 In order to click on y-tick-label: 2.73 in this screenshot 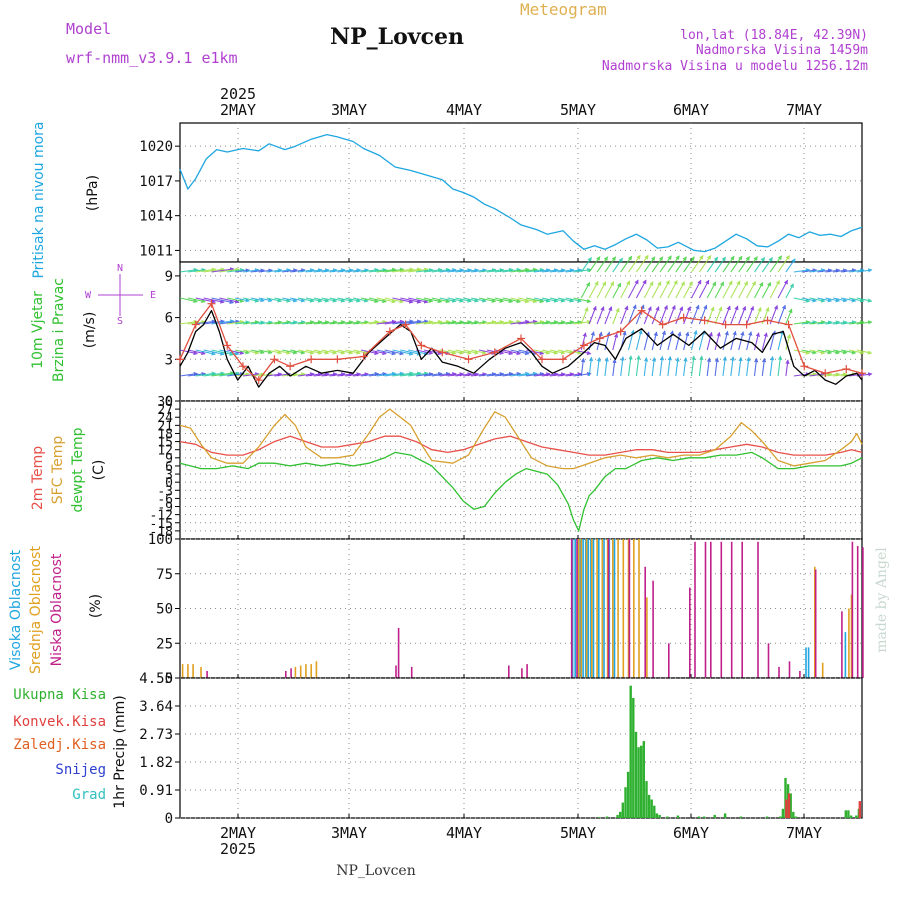, I will do `click(156, 735)`.